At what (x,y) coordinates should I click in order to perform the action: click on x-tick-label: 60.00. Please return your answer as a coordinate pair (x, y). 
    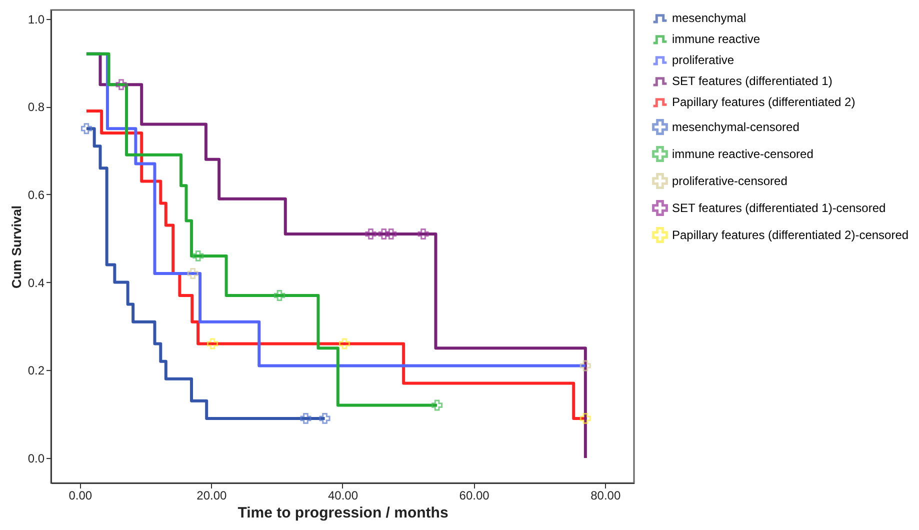
    Looking at the image, I should click on (474, 495).